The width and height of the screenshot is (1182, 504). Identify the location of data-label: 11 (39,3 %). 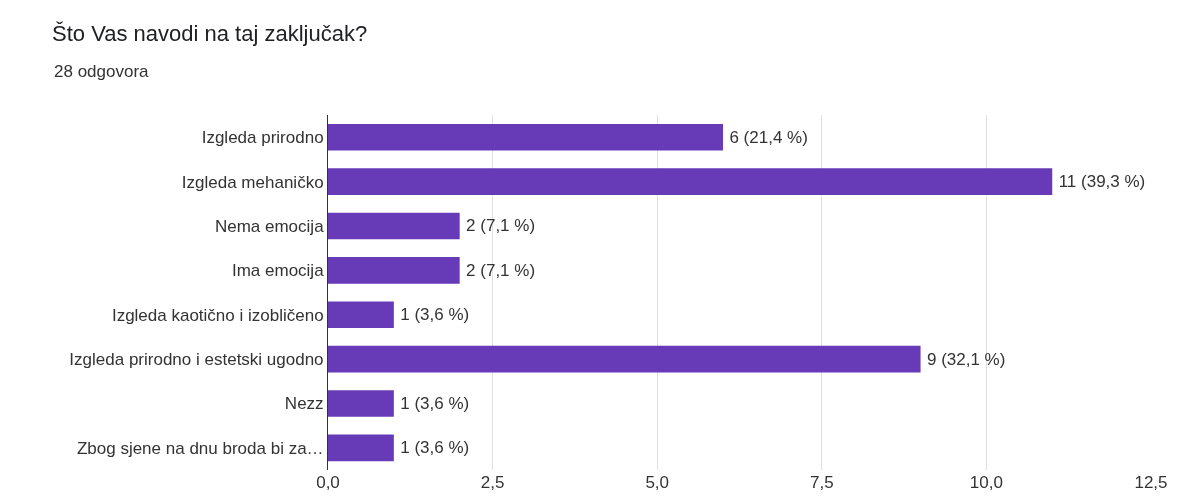
(1100, 182).